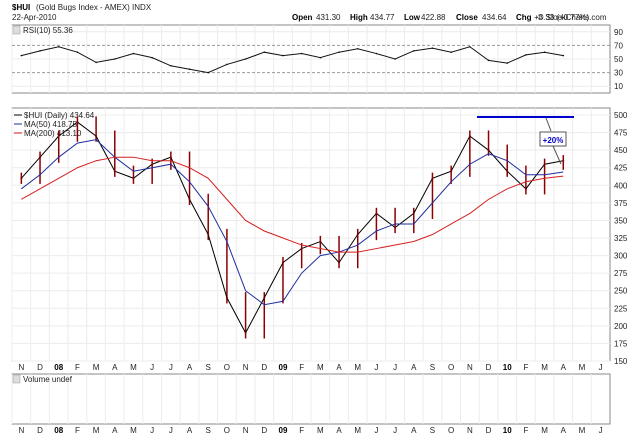 Image resolution: width=640 pixels, height=438 pixels. Describe the element at coordinates (451, 430) in the screenshot. I see `x-tick-label-bottom: O` at that location.